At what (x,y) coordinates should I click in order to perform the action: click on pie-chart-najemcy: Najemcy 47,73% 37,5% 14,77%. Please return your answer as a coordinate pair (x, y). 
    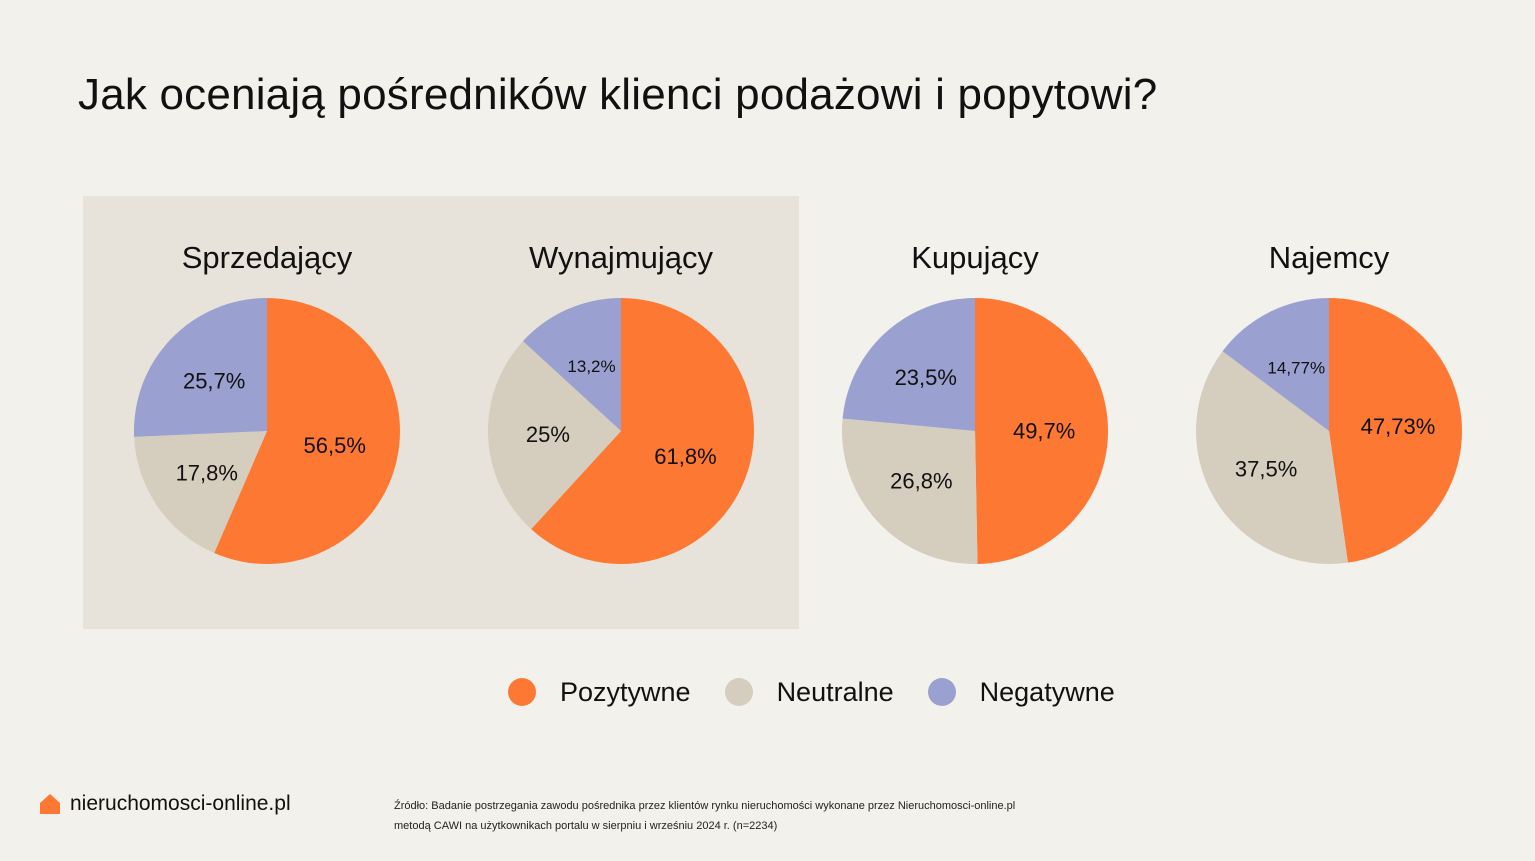
    Looking at the image, I should click on (1329, 405).